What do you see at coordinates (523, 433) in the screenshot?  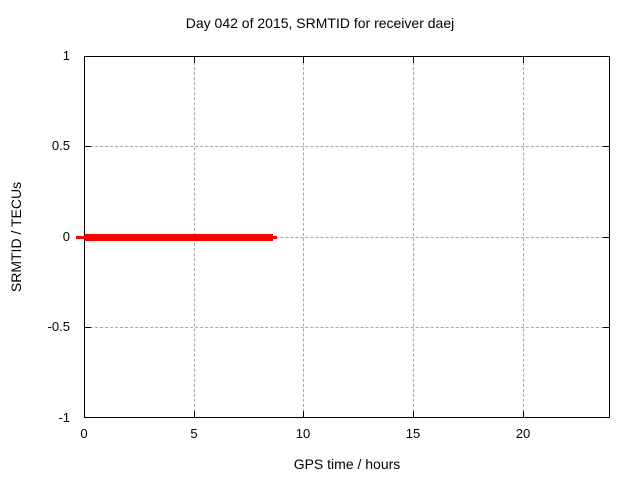 I see `x-tick-label-20: 20` at bounding box center [523, 433].